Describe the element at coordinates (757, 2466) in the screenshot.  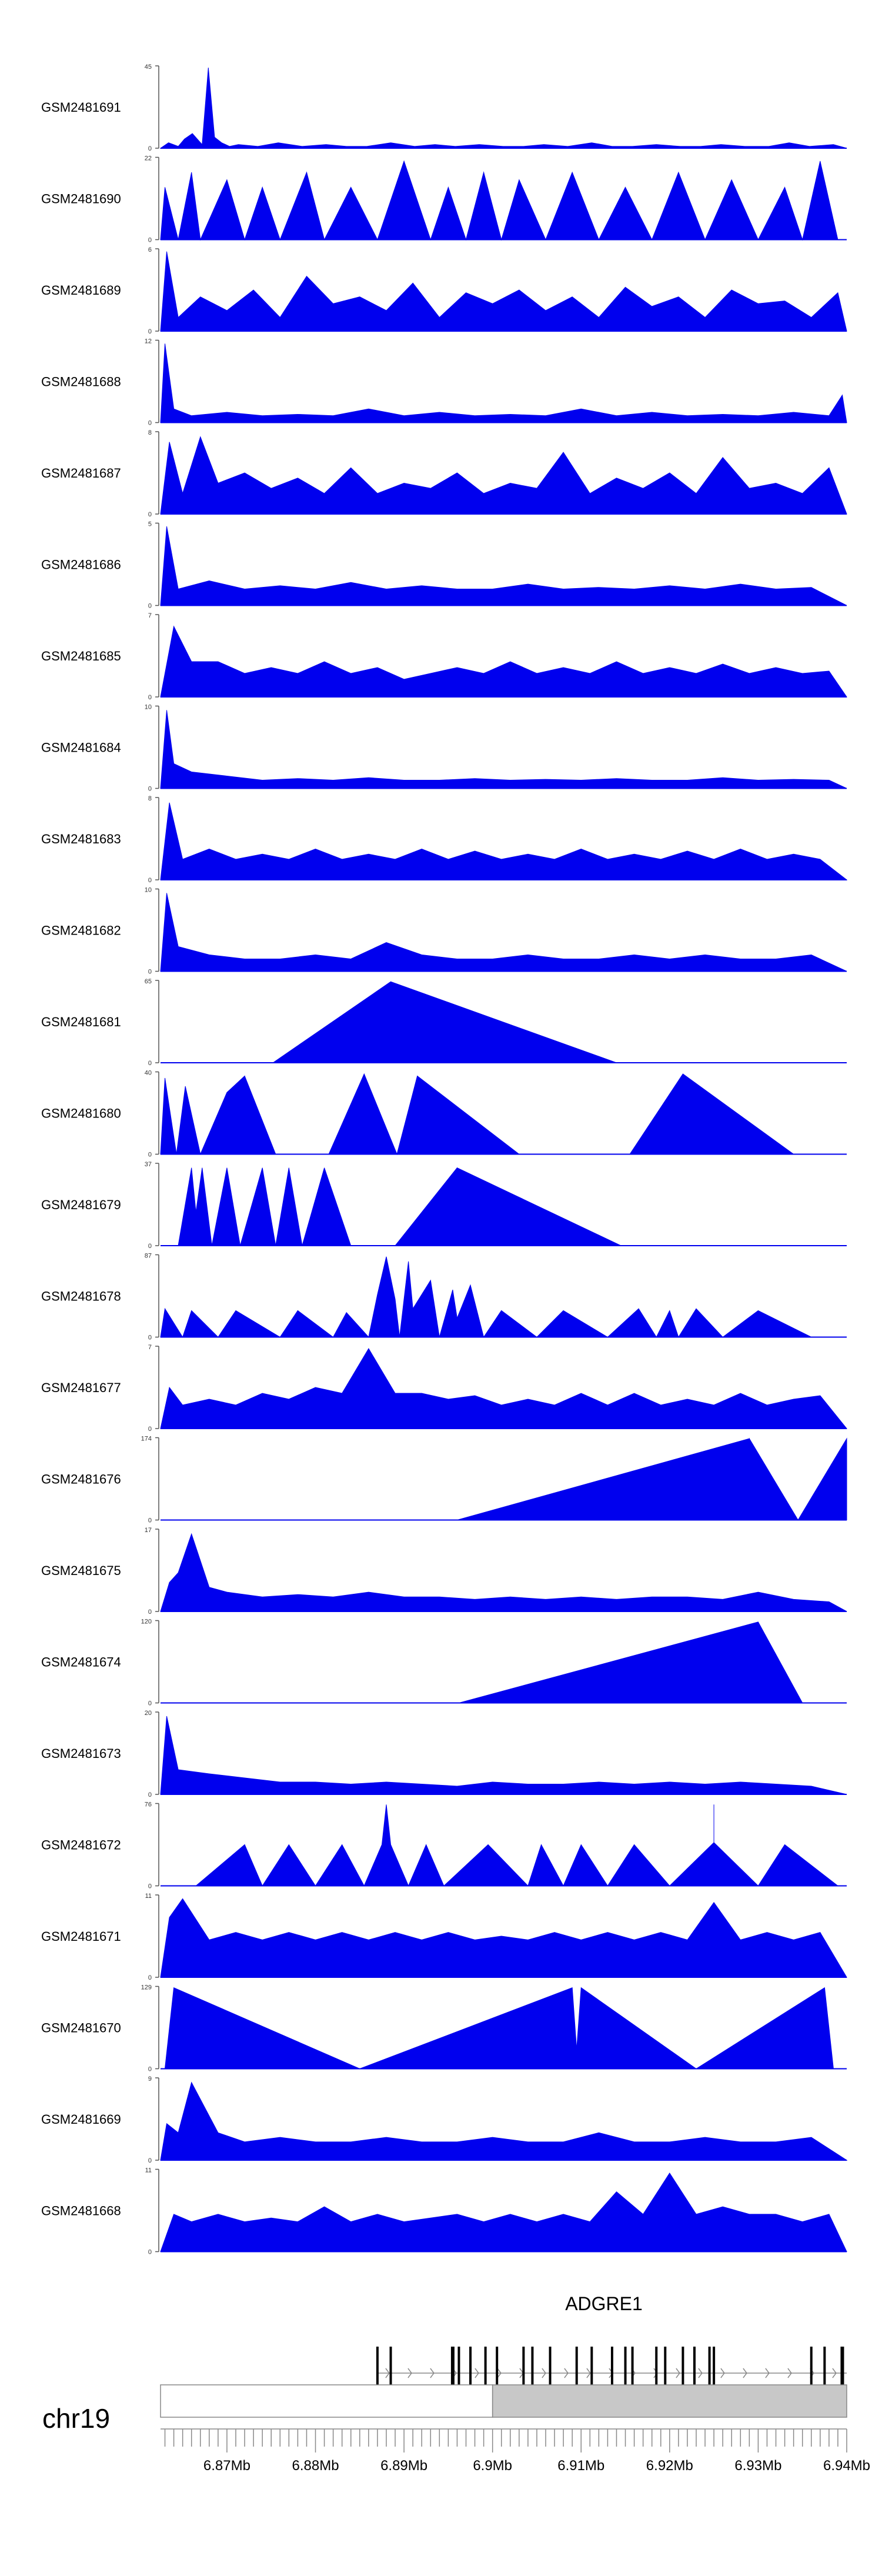
I see `genome-axis-tick-label: 6.93Mb` at that location.